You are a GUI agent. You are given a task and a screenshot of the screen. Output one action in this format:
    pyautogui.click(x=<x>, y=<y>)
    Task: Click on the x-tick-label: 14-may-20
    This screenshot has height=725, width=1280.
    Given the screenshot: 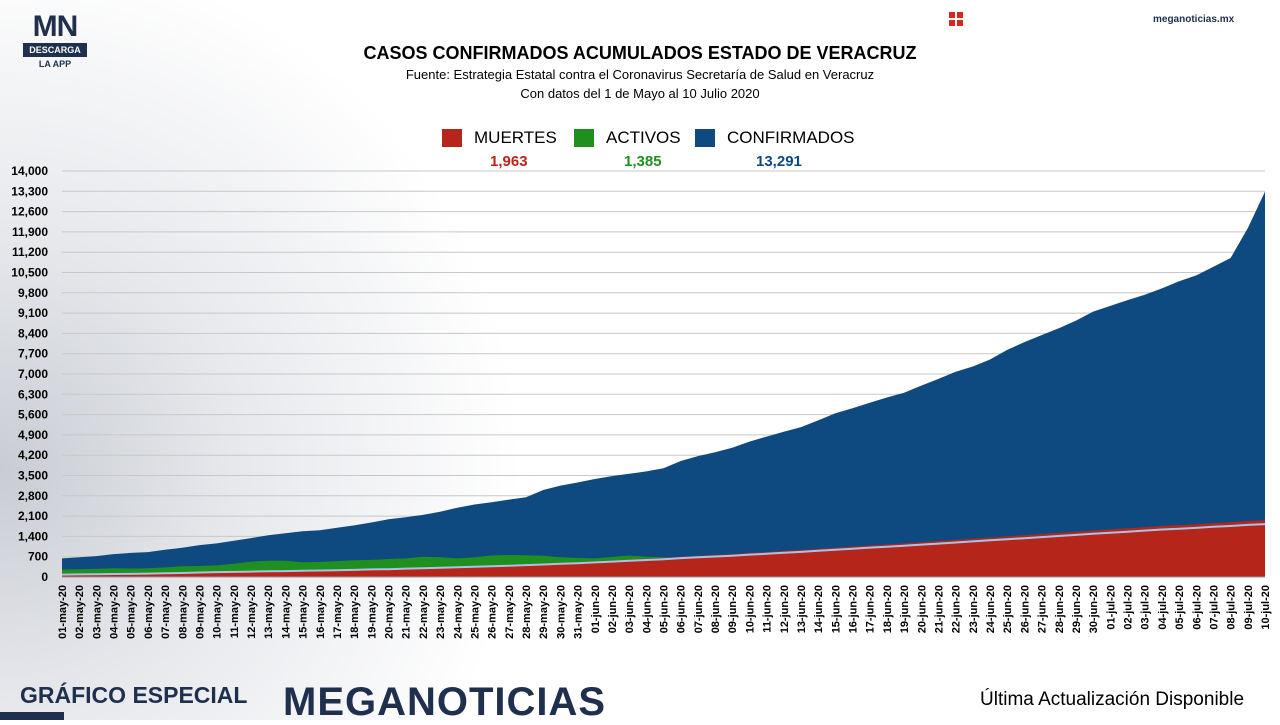 What is the action you would take?
    pyautogui.click(x=286, y=612)
    